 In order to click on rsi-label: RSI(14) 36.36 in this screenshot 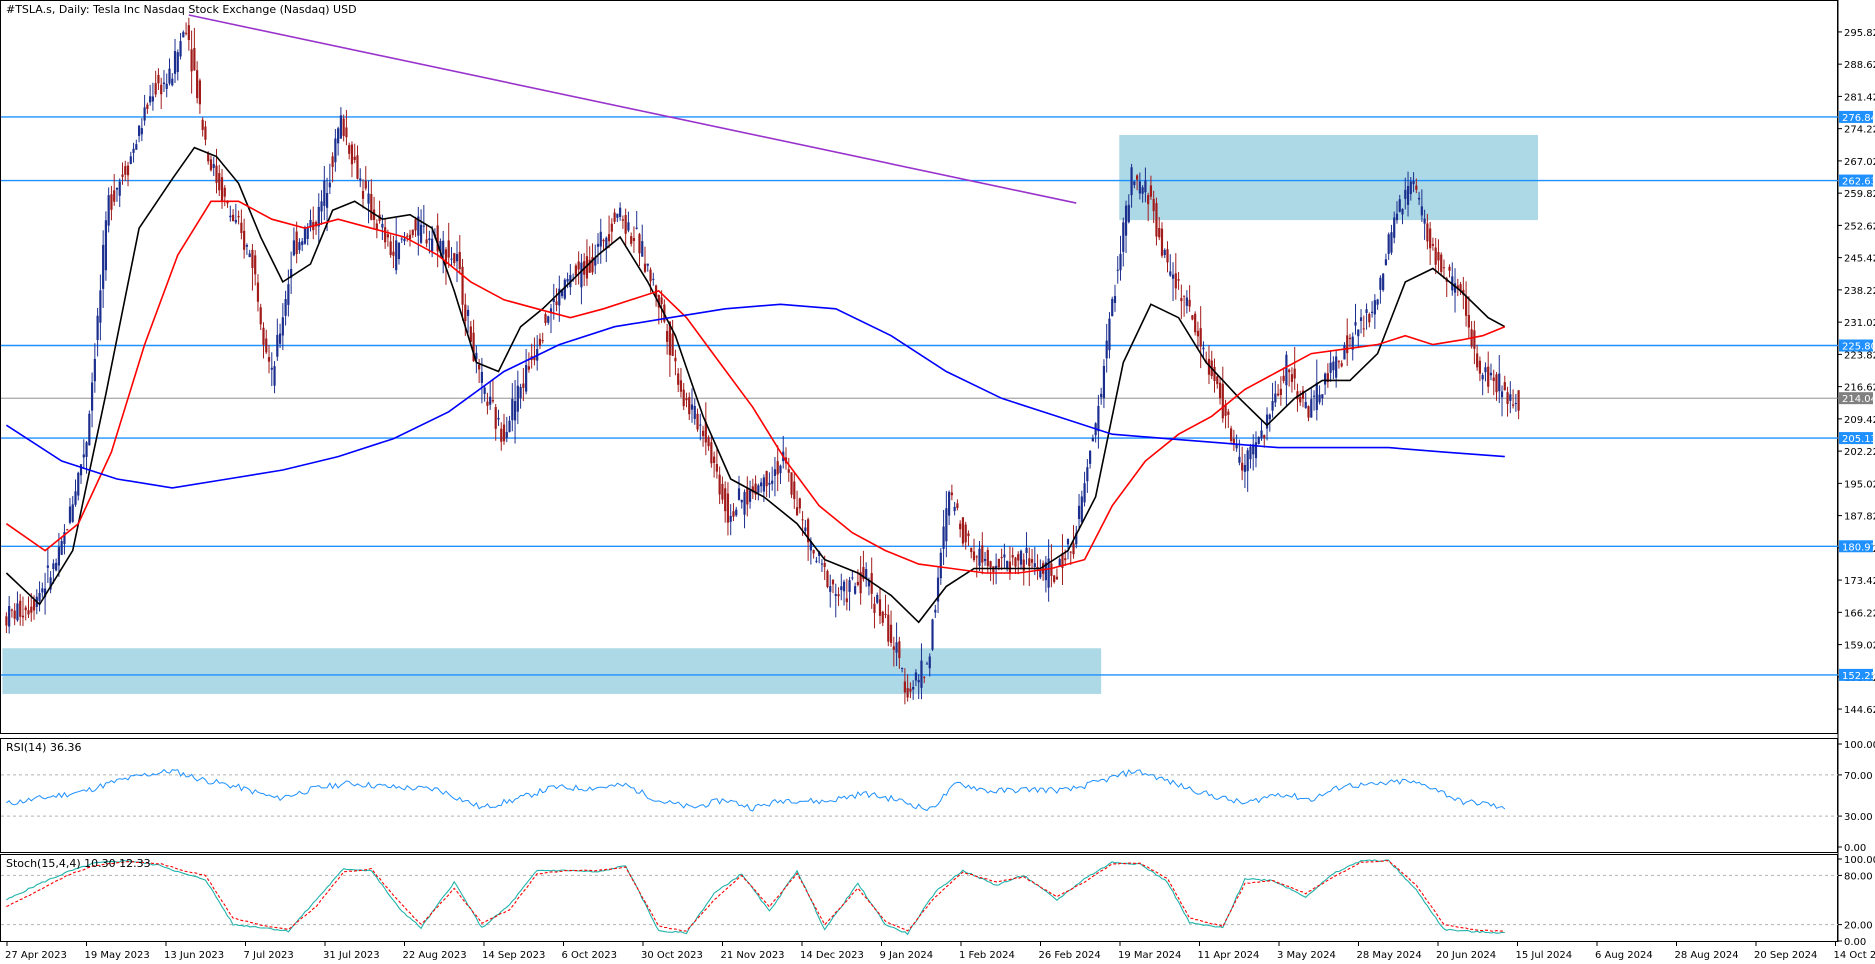, I will do `click(44, 747)`.